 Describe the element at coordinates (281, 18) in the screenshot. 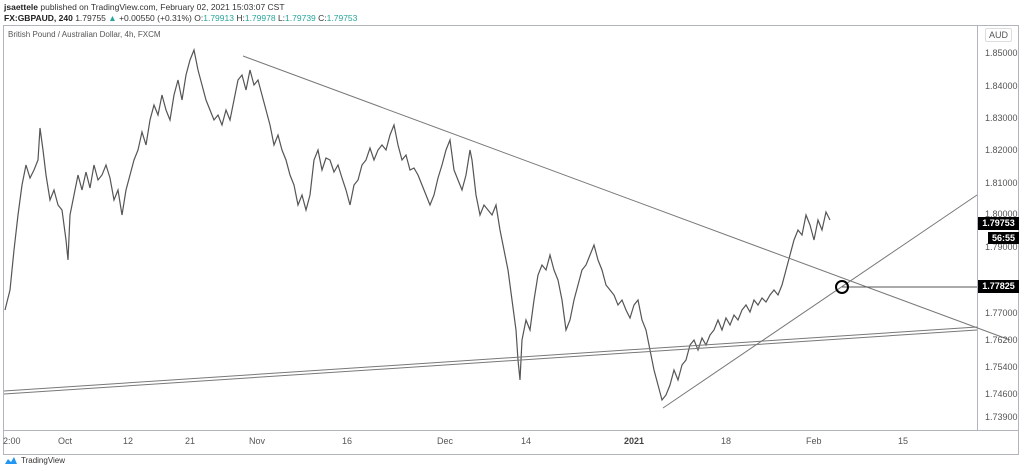

I see `low-label: L:` at that location.